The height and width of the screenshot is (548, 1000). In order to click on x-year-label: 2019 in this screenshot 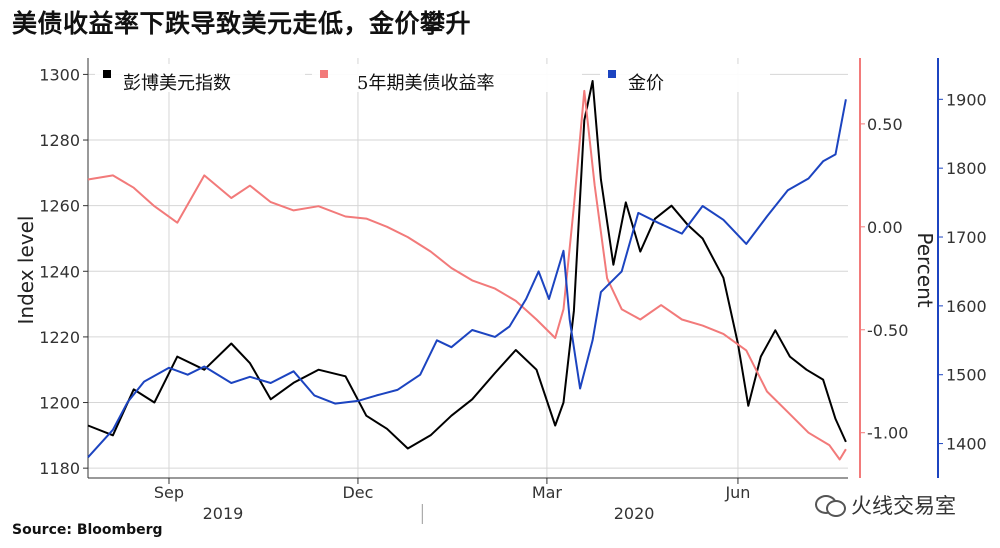, I will do `click(223, 513)`.